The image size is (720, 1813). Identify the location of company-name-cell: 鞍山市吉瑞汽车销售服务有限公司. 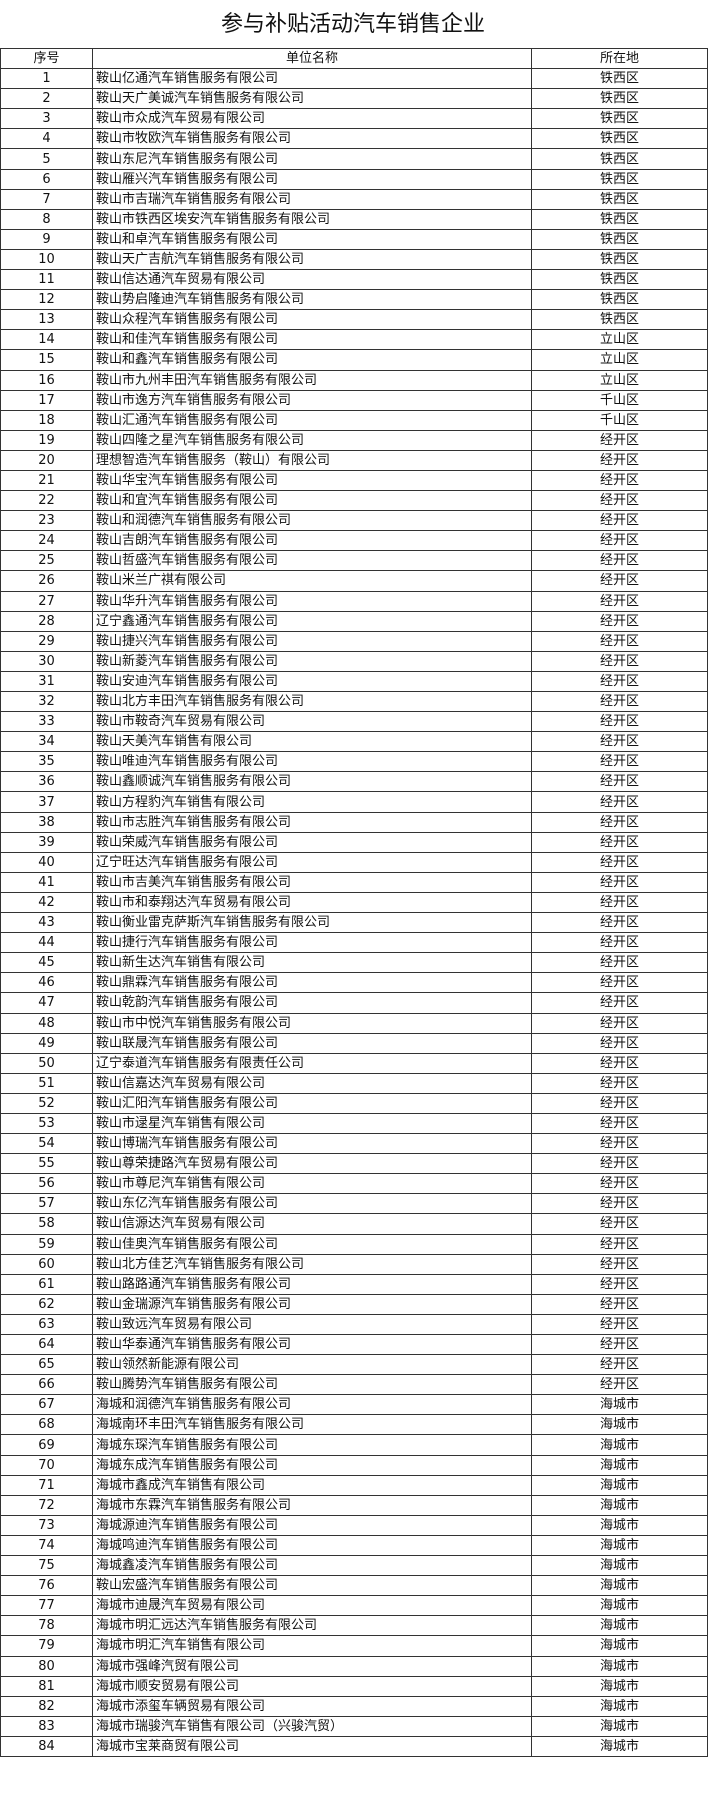
(312, 199).